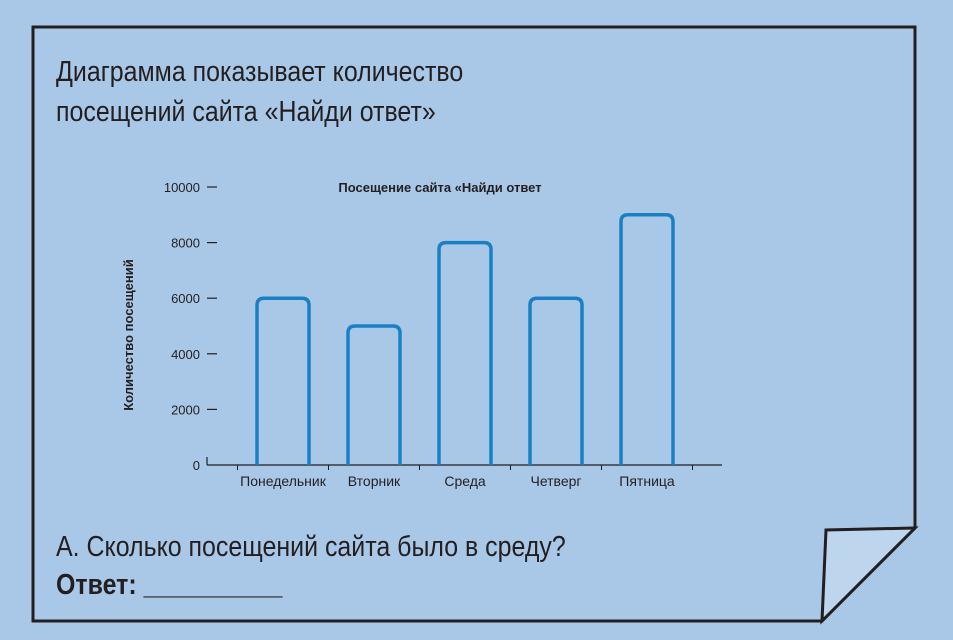 This screenshot has height=640, width=953. I want to click on x-tick-label: Четверг, so click(555, 481).